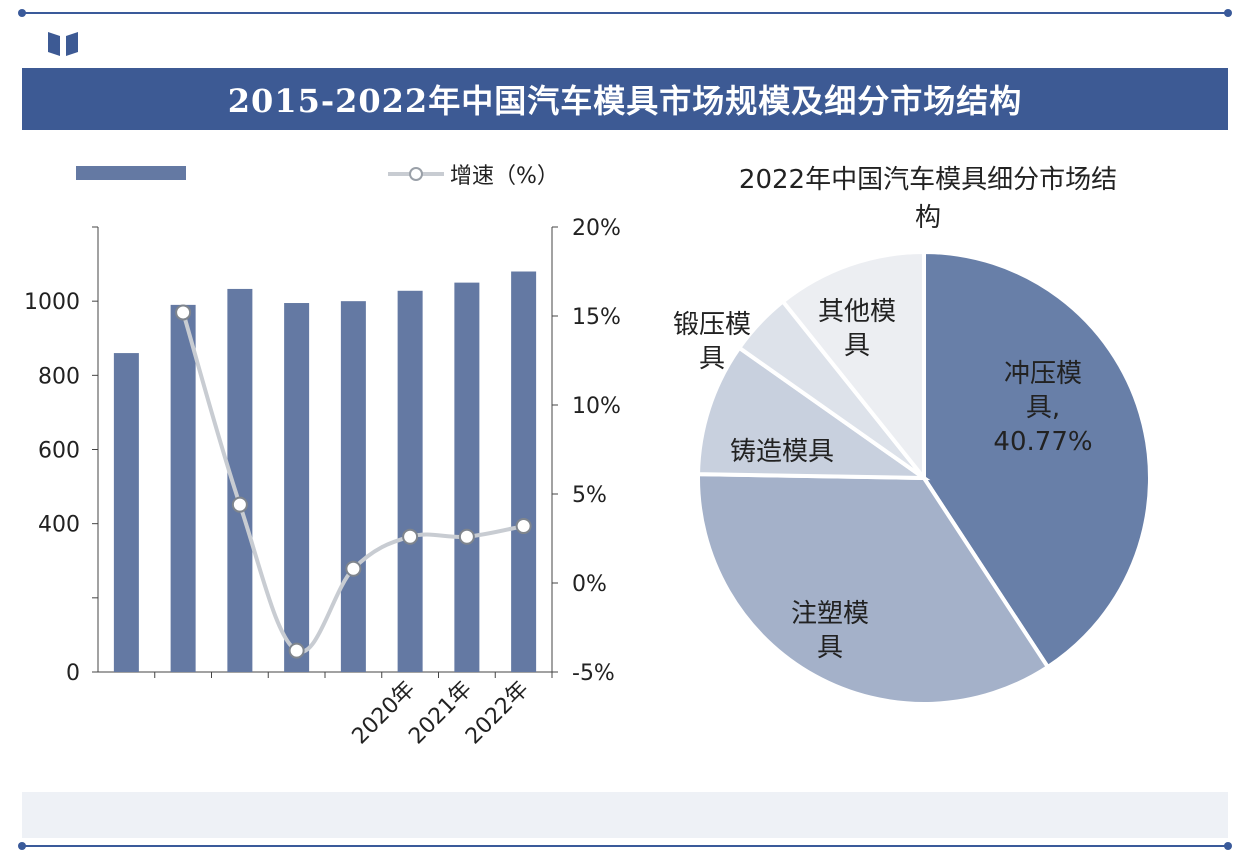  Describe the element at coordinates (440, 713) in the screenshot. I see `x-tick-label: 2021年` at that location.